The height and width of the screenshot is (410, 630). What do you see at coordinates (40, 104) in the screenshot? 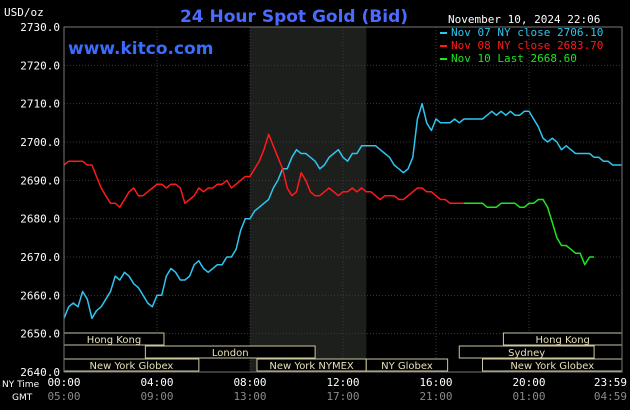
I see `y-tick-label: 2710.0` at bounding box center [40, 104].